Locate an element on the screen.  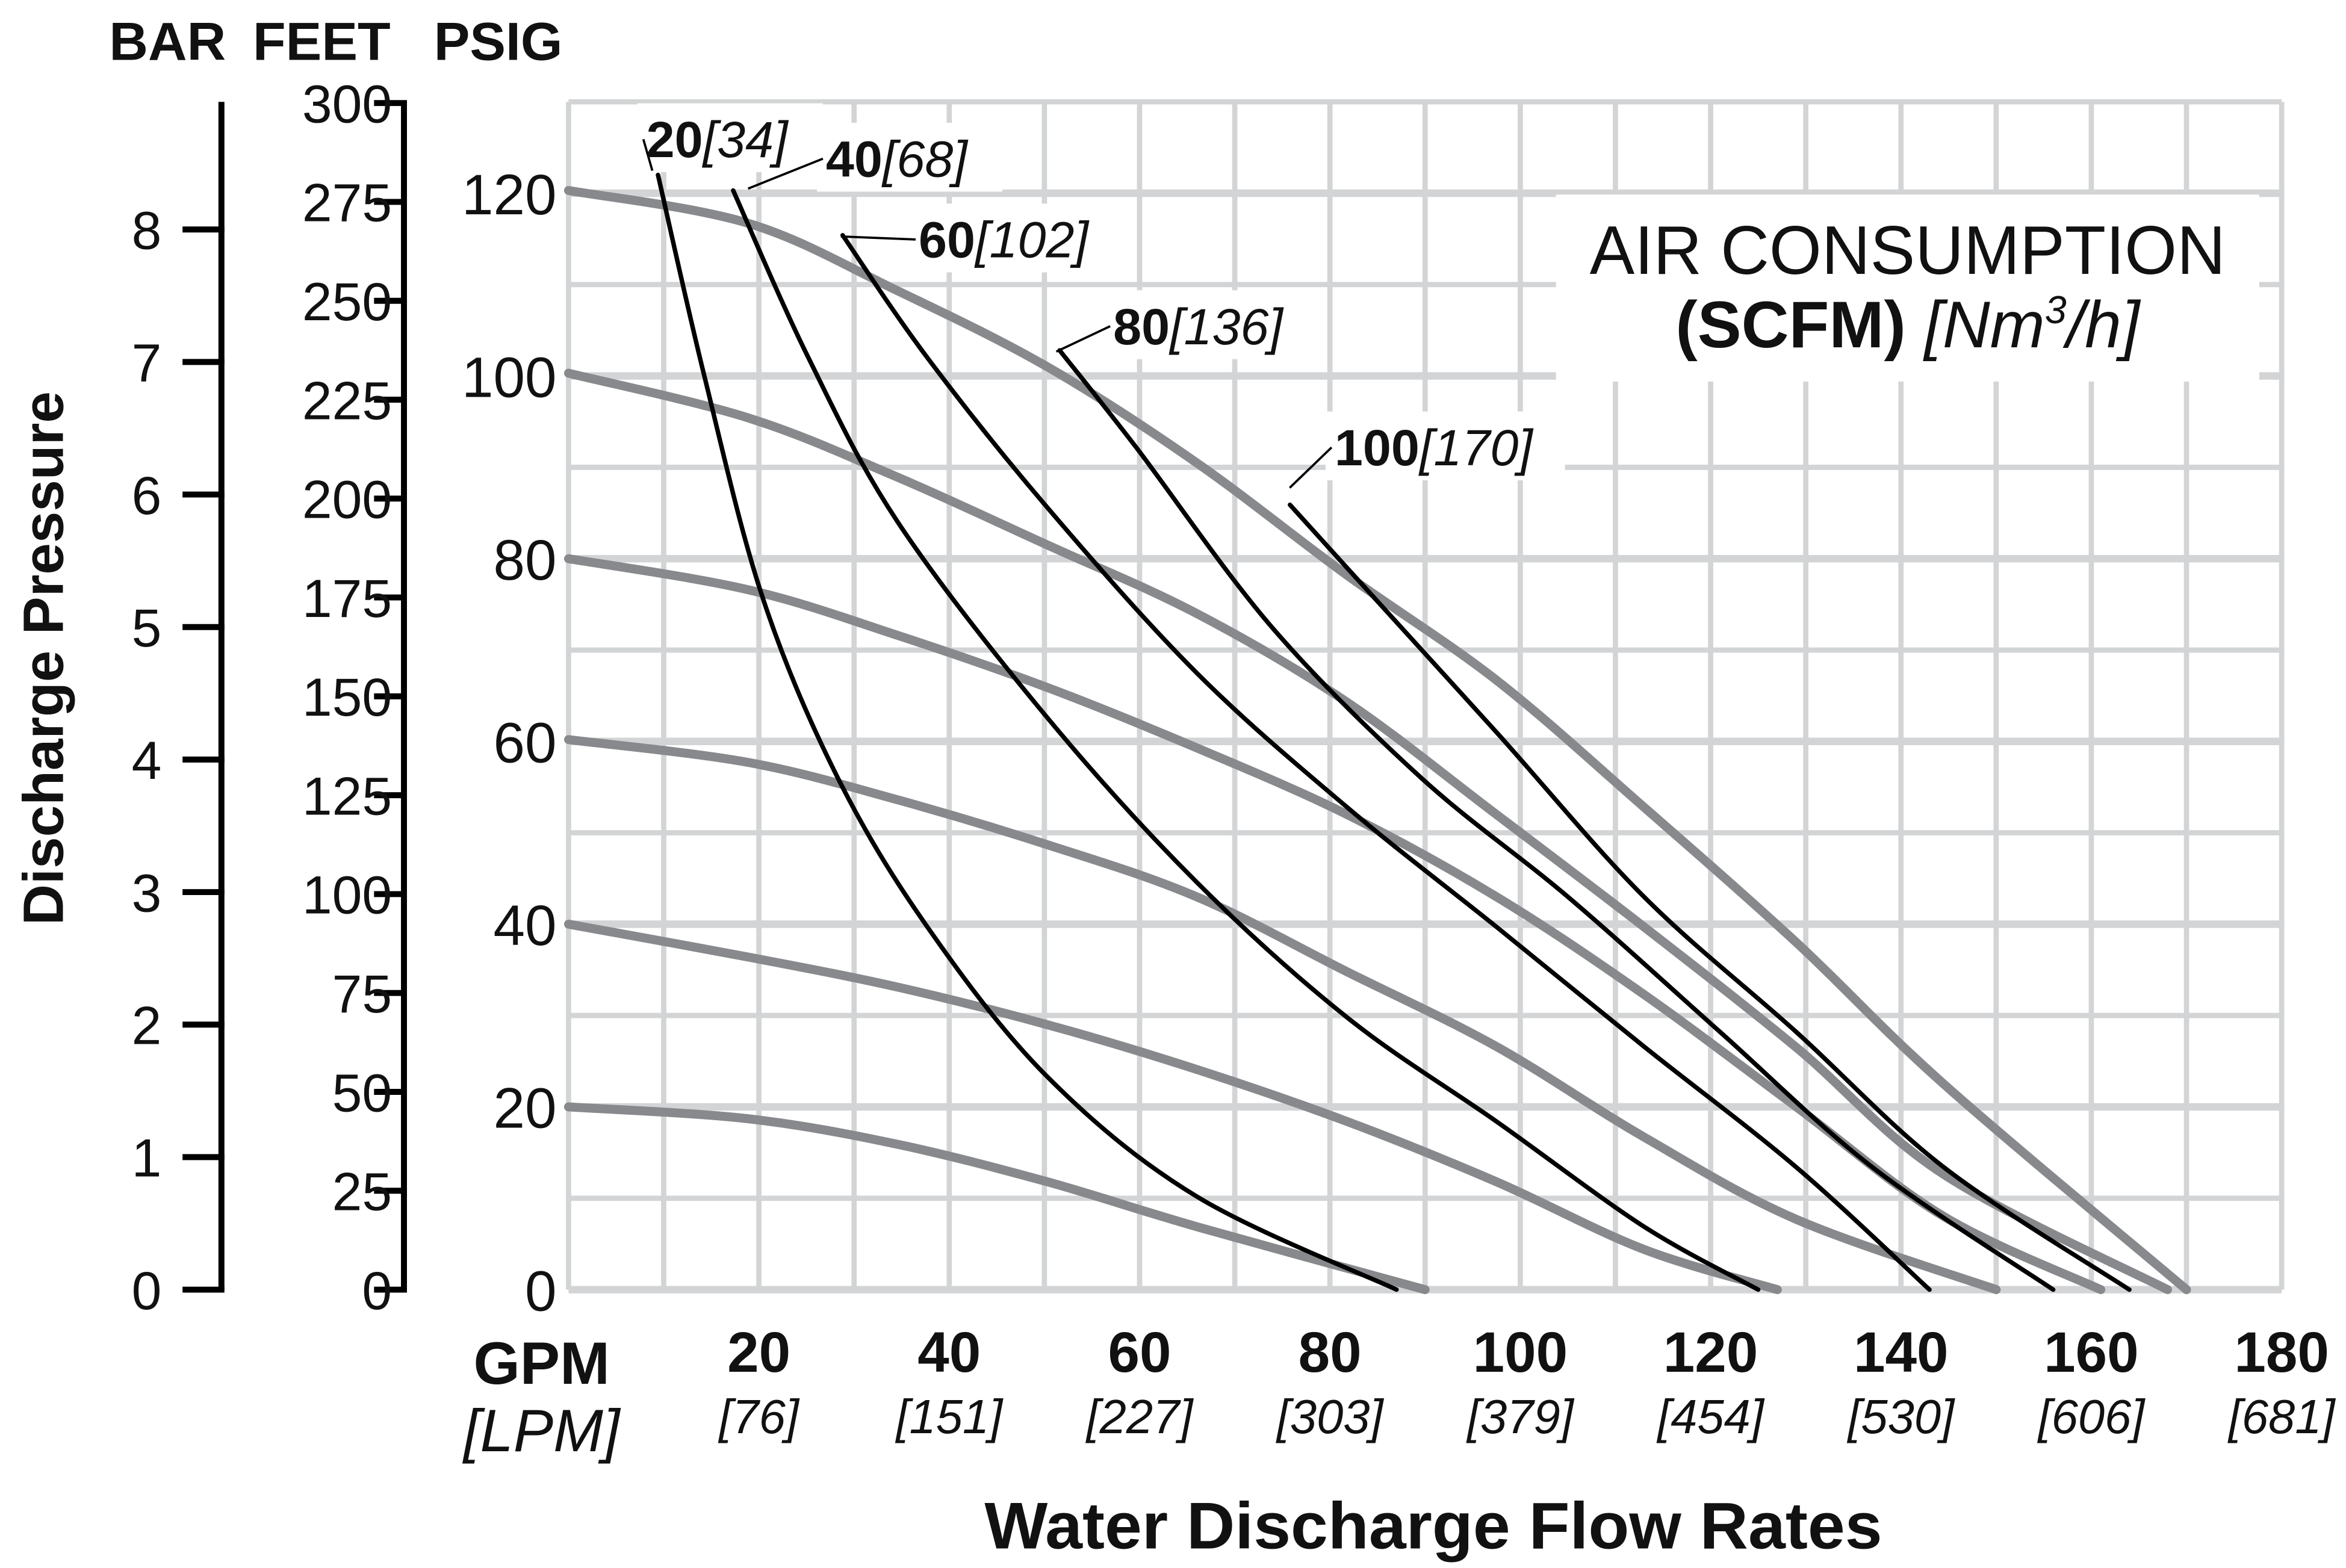
y-tick-label-bar: 0 is located at coordinates (147, 1290).